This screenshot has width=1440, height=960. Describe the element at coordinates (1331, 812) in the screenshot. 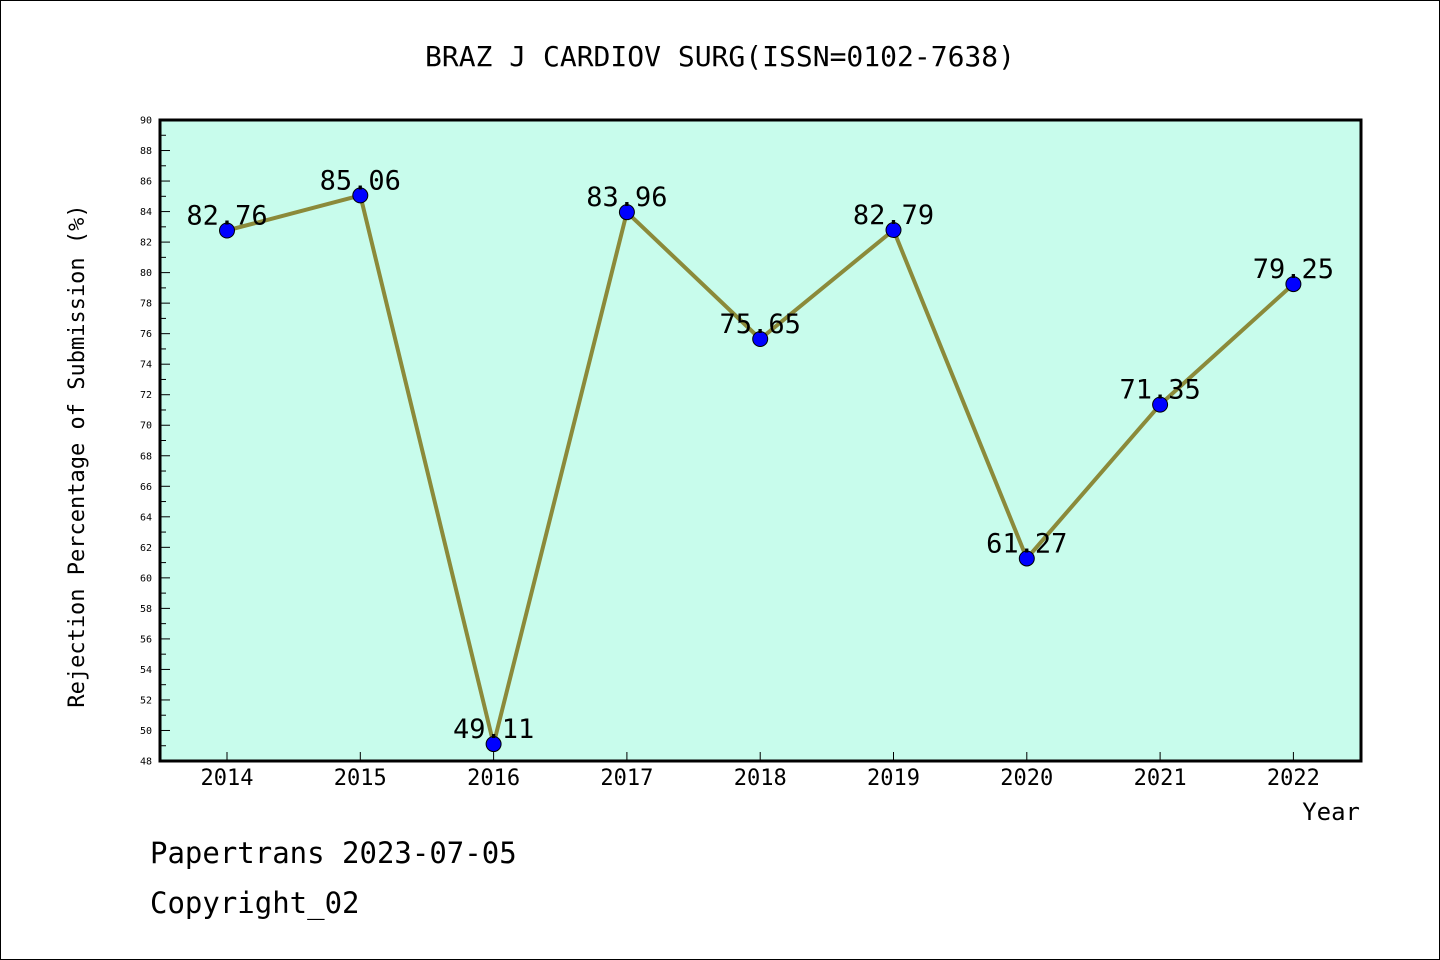

I see `x-axis-label: Year` at that location.